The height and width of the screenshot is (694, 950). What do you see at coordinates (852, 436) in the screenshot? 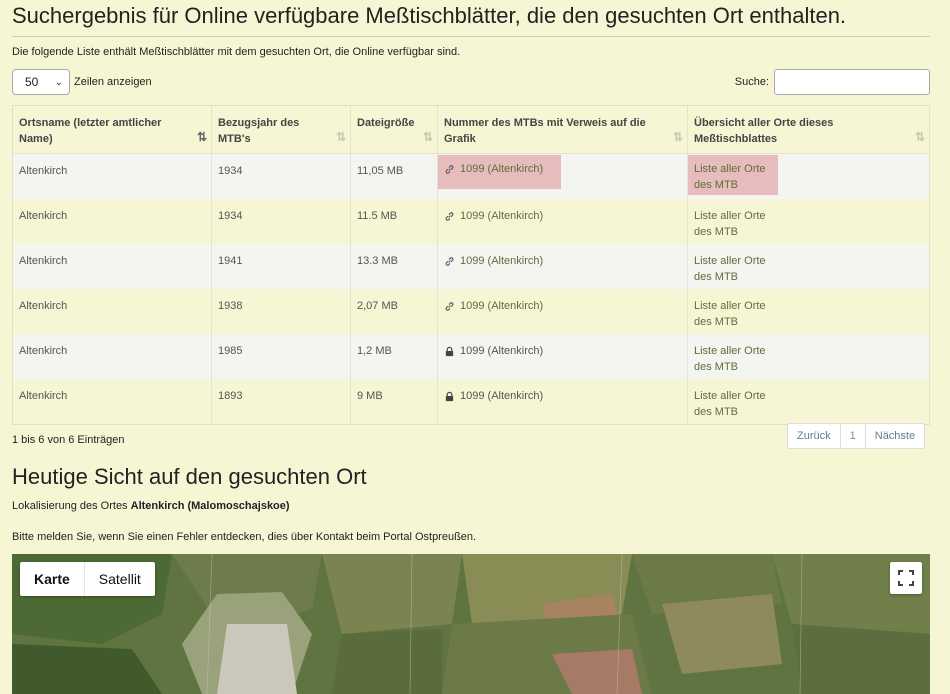
I see `pagination-page-button: 1` at bounding box center [852, 436].